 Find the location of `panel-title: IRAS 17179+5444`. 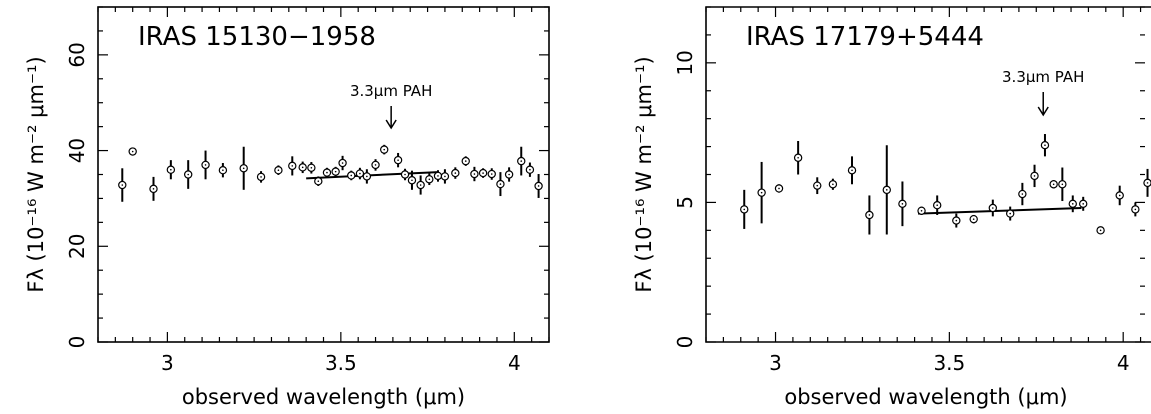

panel-title: IRAS 17179+5444 is located at coordinates (865, 37).